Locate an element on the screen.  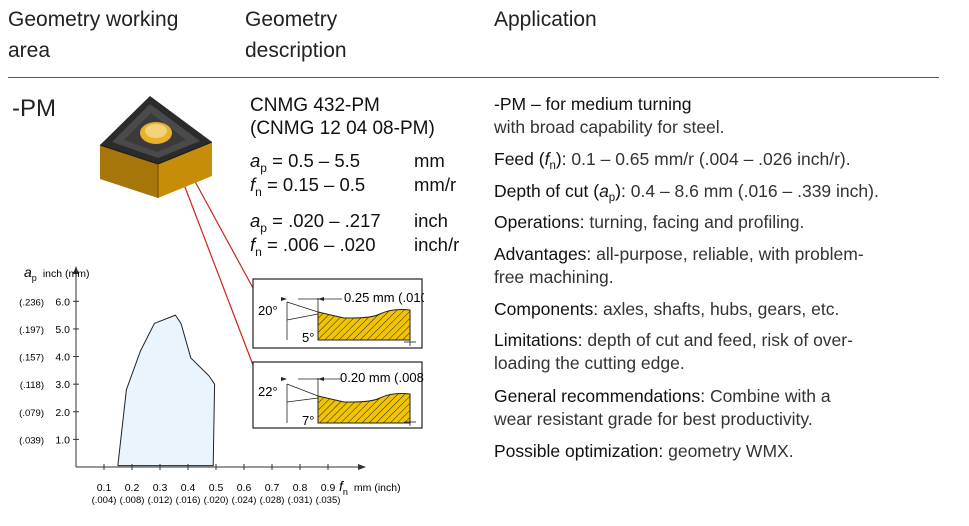
chart-x-arrow is located at coordinates (362, 467).